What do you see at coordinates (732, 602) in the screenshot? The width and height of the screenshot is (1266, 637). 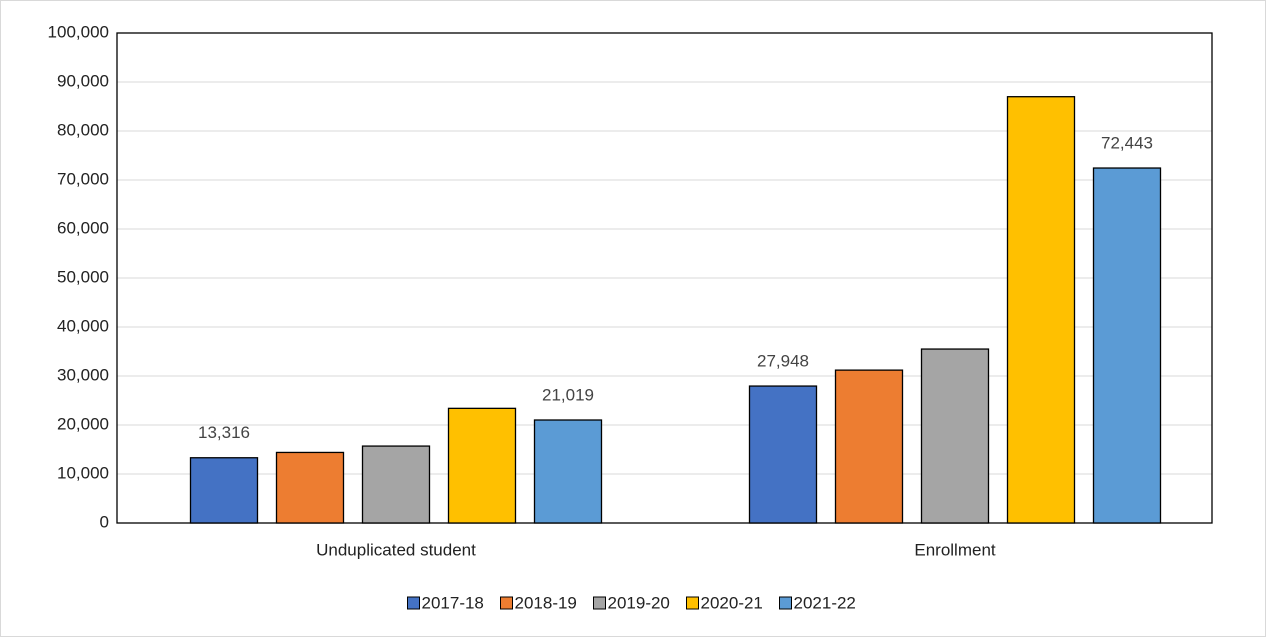 I see `legend-label: 2020-21` at bounding box center [732, 602].